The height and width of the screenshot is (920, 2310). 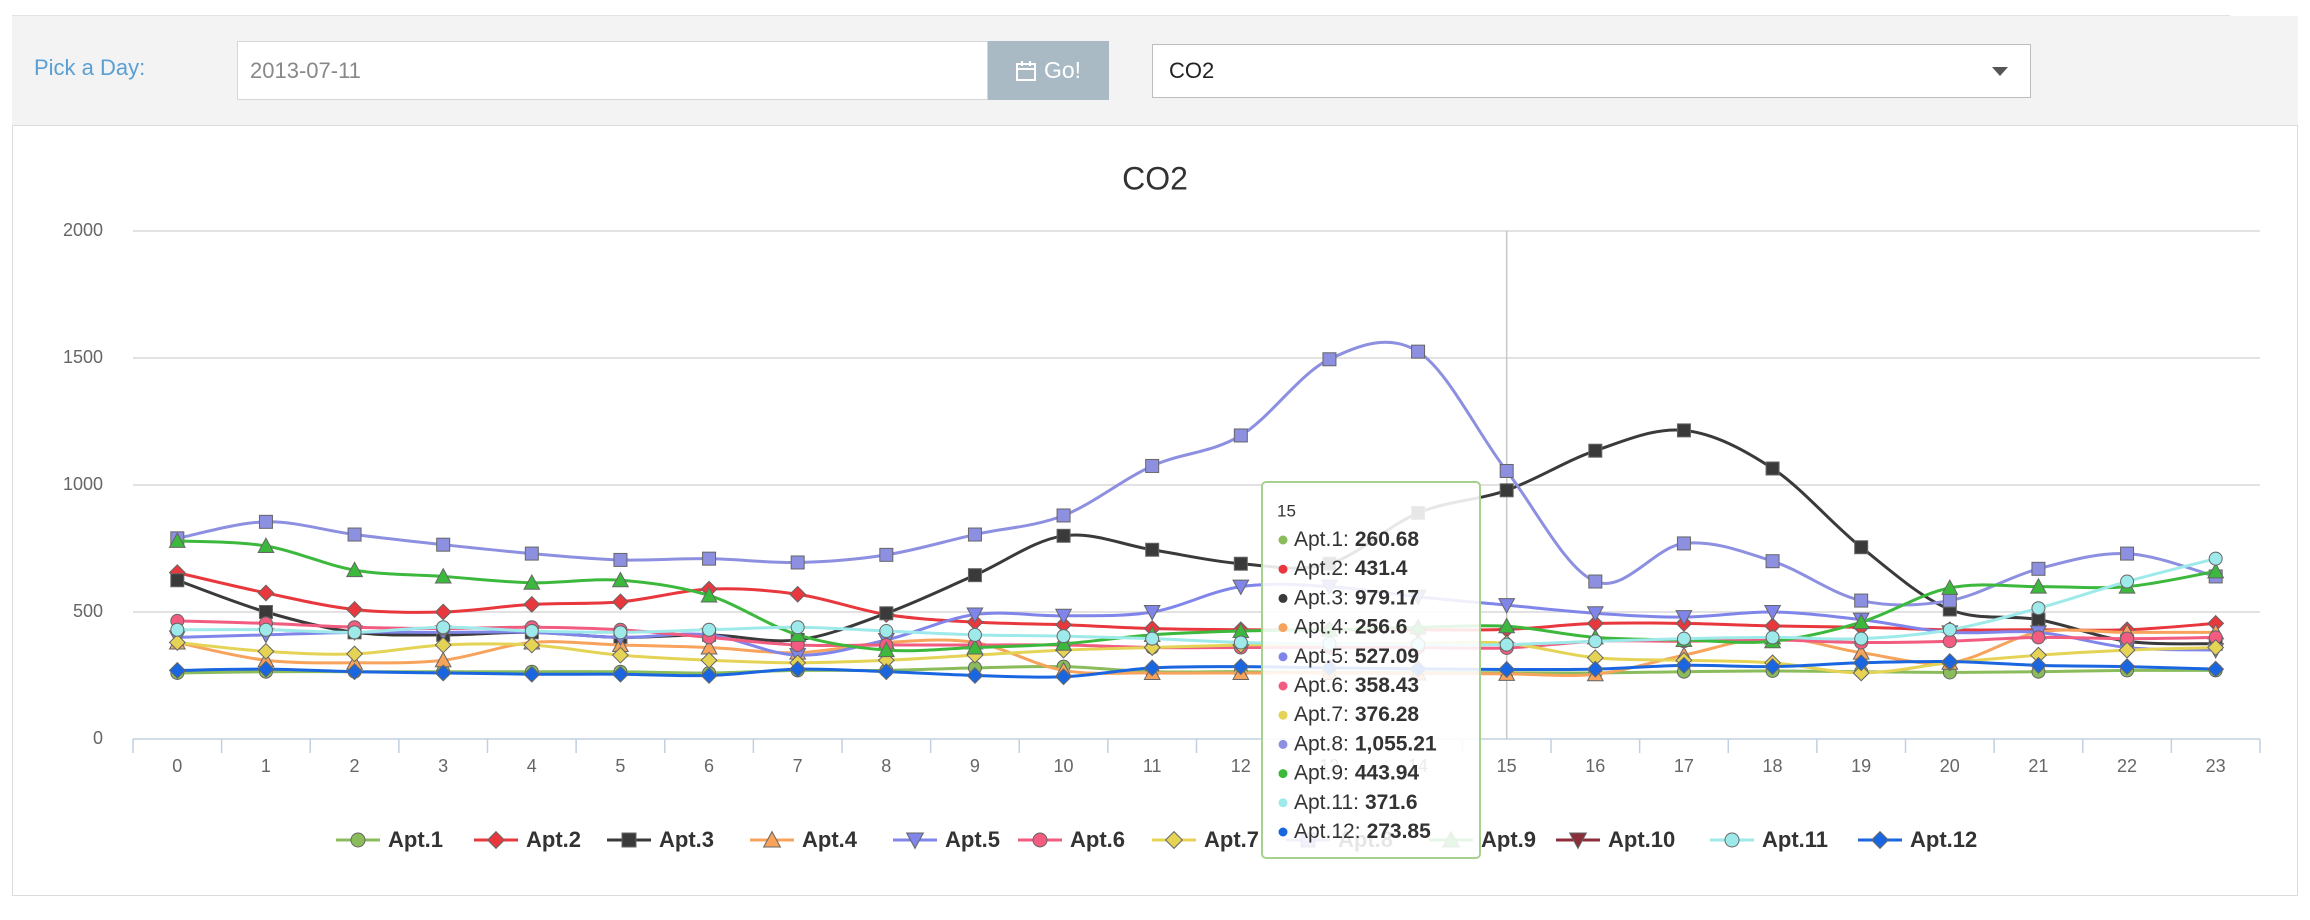 I want to click on legend-item: Apt.11, so click(x=1769, y=839).